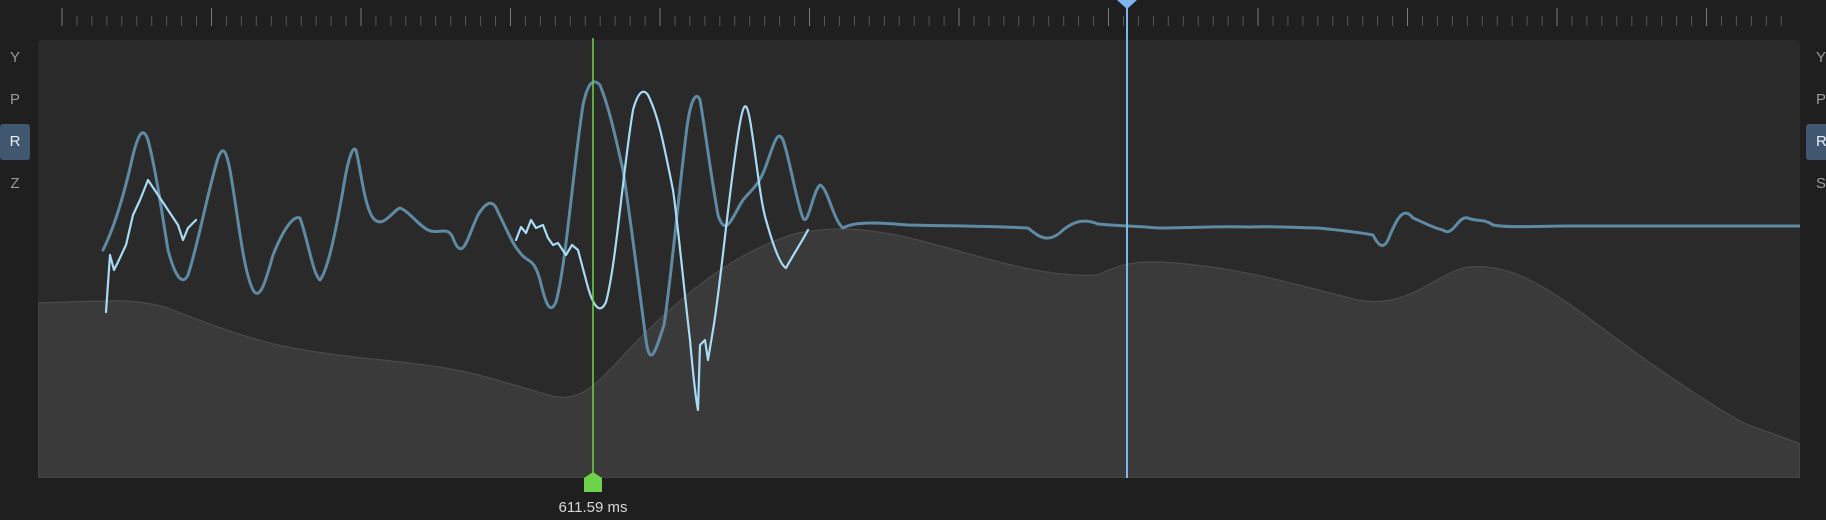 The height and width of the screenshot is (520, 1826). What do you see at coordinates (921, 17) in the screenshot?
I see `time-ruler-ticks` at bounding box center [921, 17].